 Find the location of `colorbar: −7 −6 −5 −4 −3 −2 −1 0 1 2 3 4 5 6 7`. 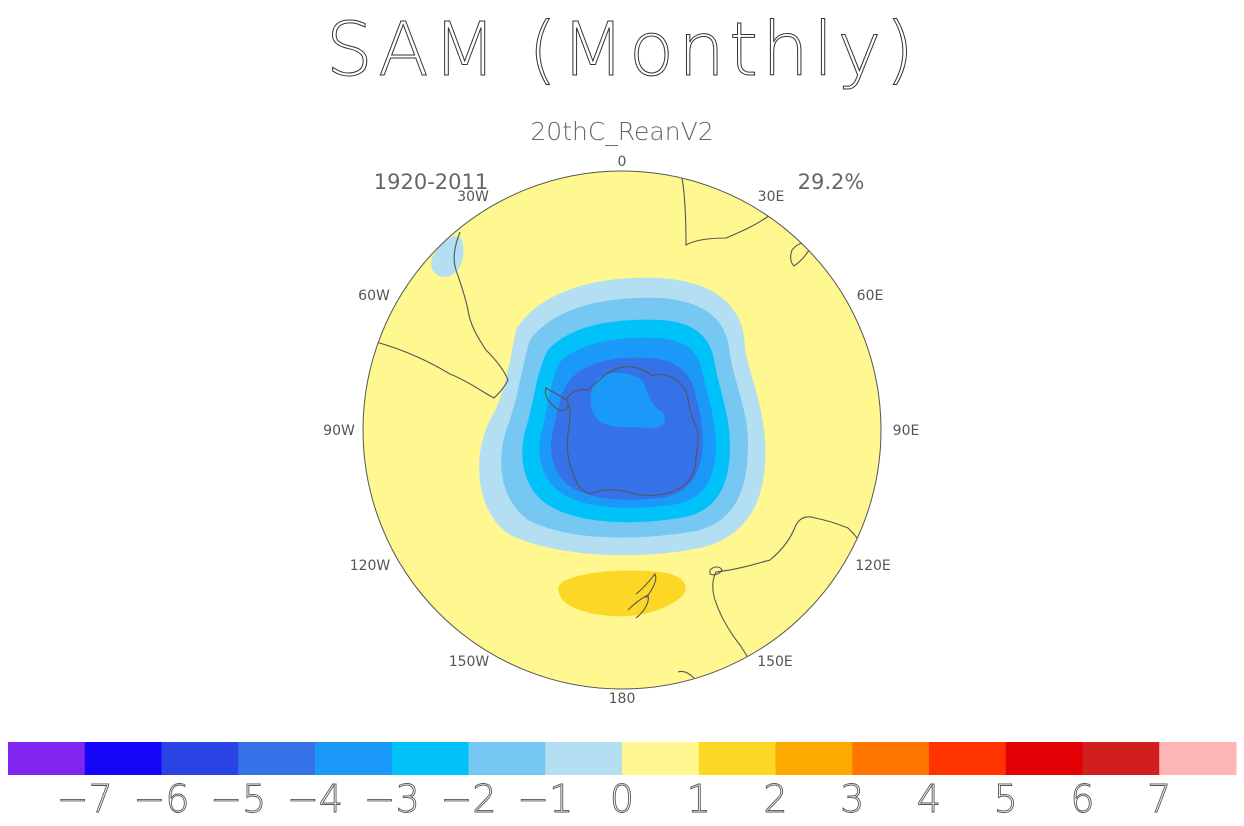

colorbar: −7 −6 −5 −4 −3 −2 −1 0 1 2 3 4 5 6 7 is located at coordinates (622, 781).